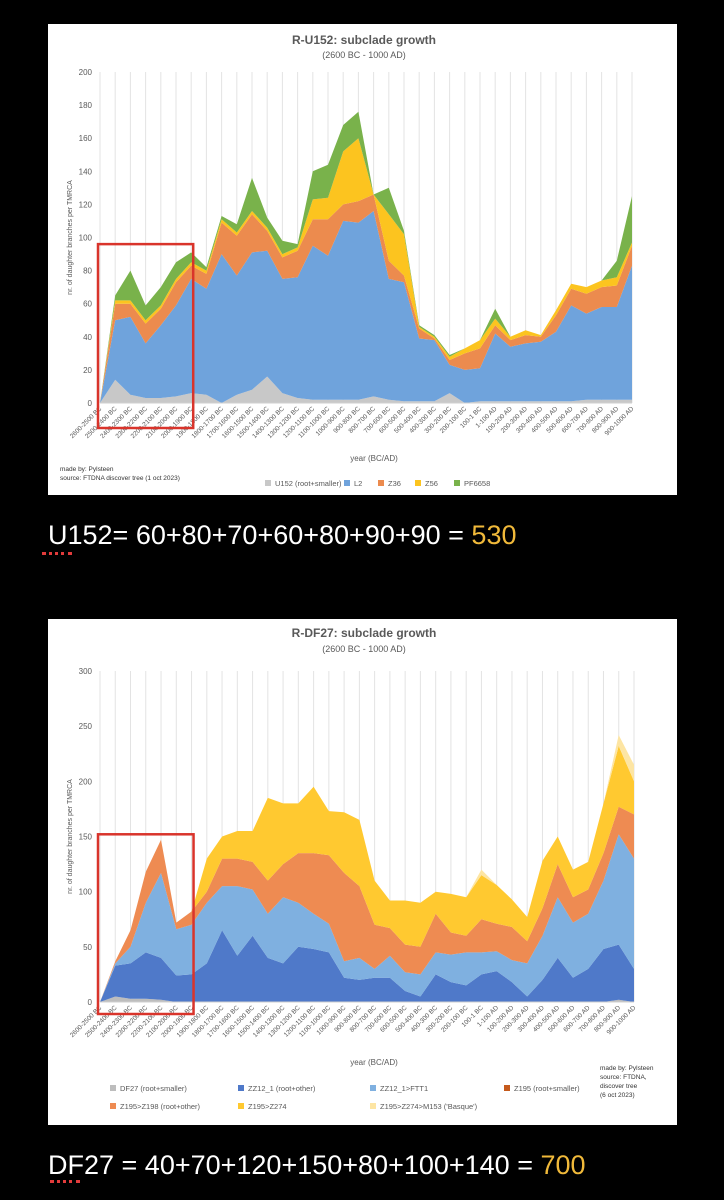  What do you see at coordinates (494, 535) in the screenshot?
I see `u152-caption-result: 530` at bounding box center [494, 535].